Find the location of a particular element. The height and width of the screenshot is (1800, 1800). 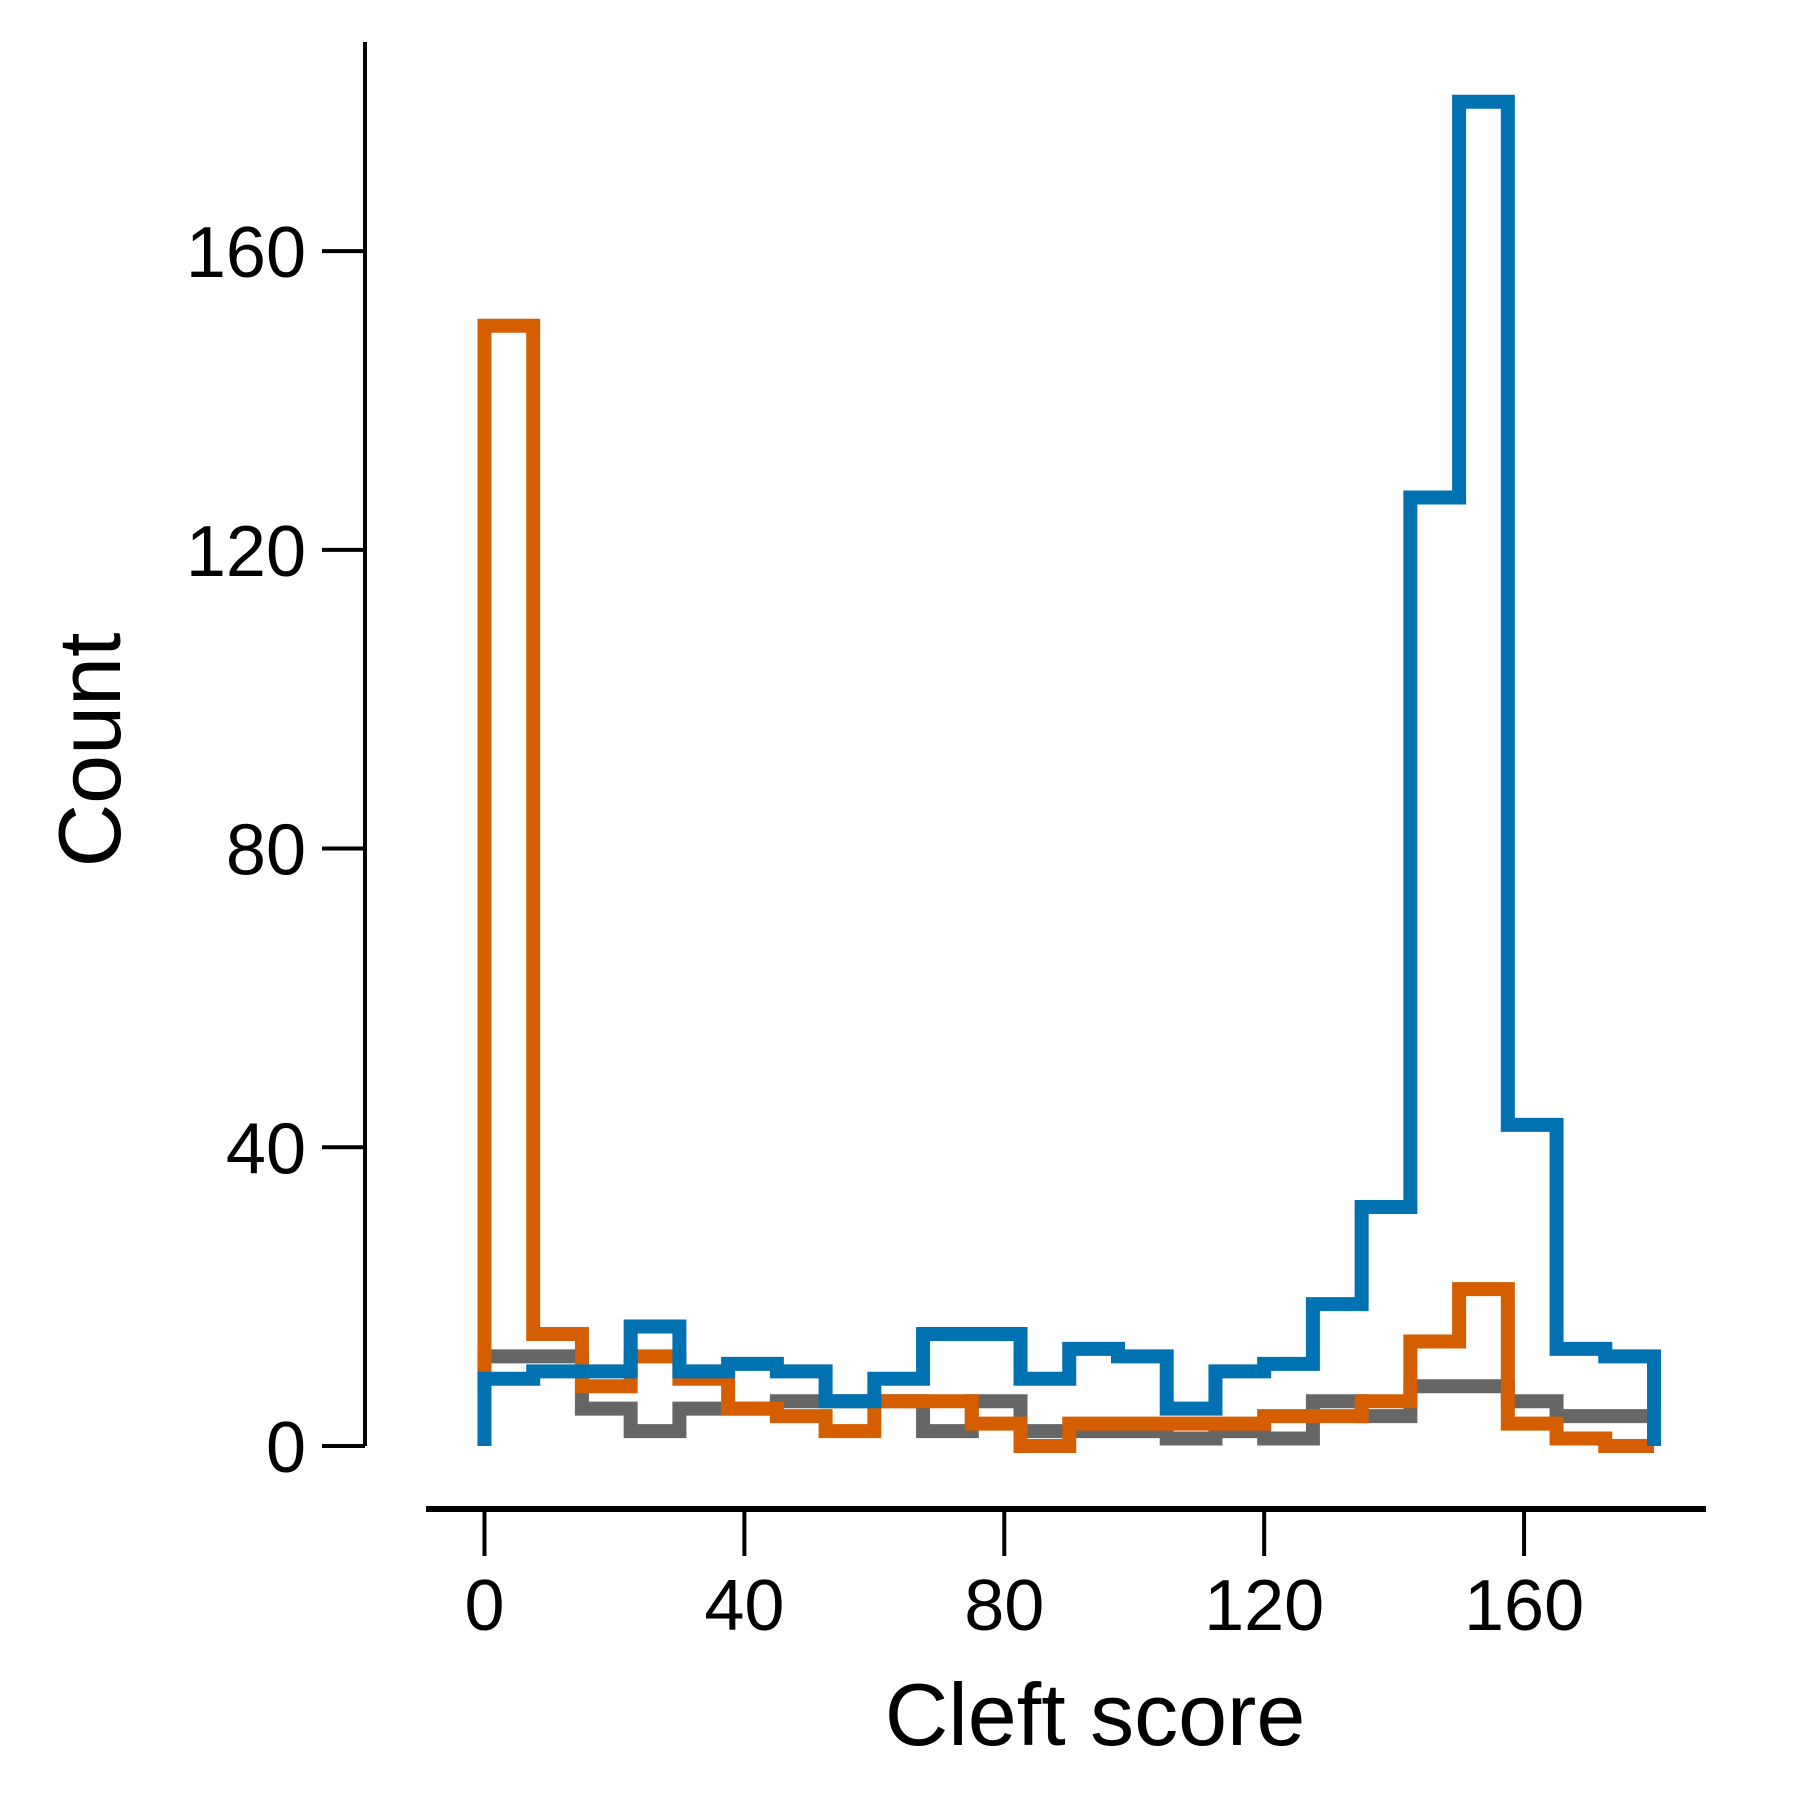

x-tick-label: 80 is located at coordinates (1004, 1606).